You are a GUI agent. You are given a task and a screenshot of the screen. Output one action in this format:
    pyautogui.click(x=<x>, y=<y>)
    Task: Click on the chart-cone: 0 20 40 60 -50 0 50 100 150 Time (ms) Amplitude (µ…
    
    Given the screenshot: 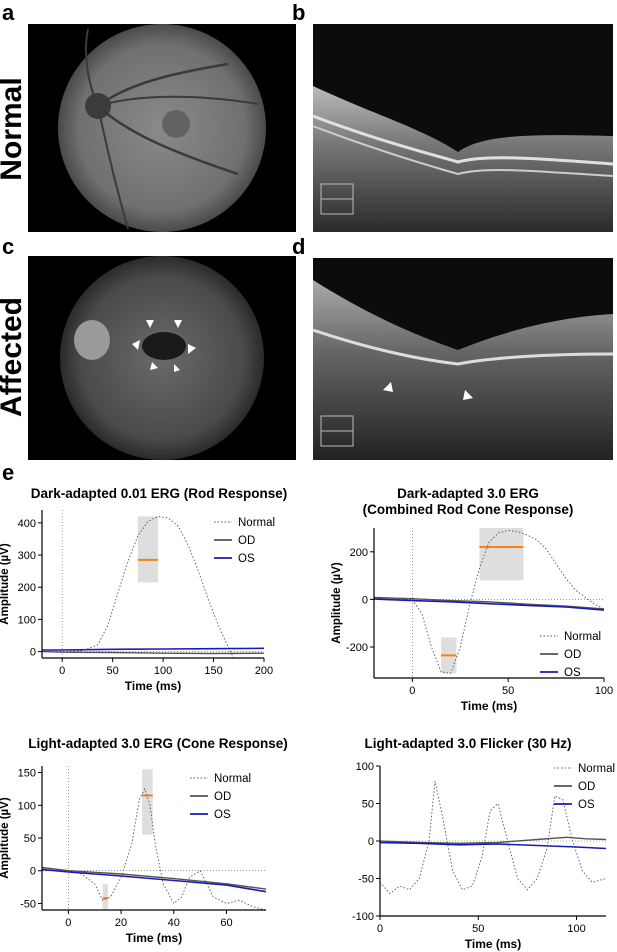 What is the action you would take?
    pyautogui.click(x=133, y=855)
    